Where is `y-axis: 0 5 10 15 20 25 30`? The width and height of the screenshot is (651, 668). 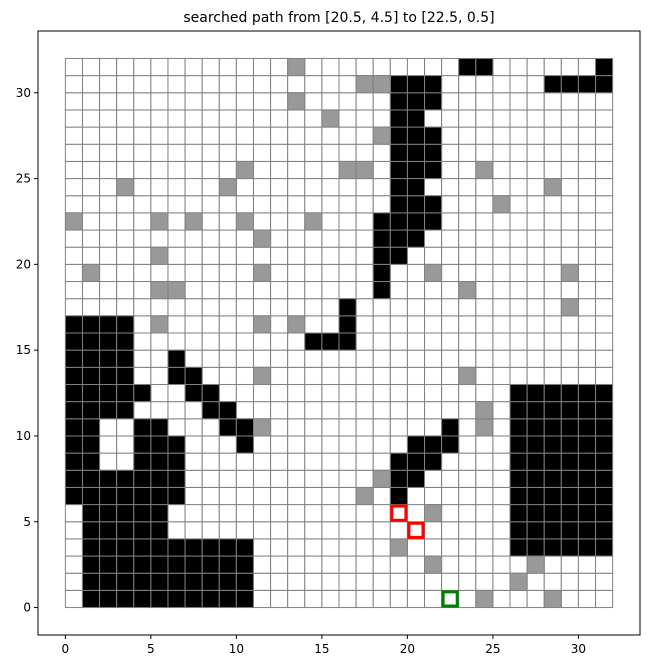 y-axis: 0 5 10 15 20 25 30 is located at coordinates (27, 350).